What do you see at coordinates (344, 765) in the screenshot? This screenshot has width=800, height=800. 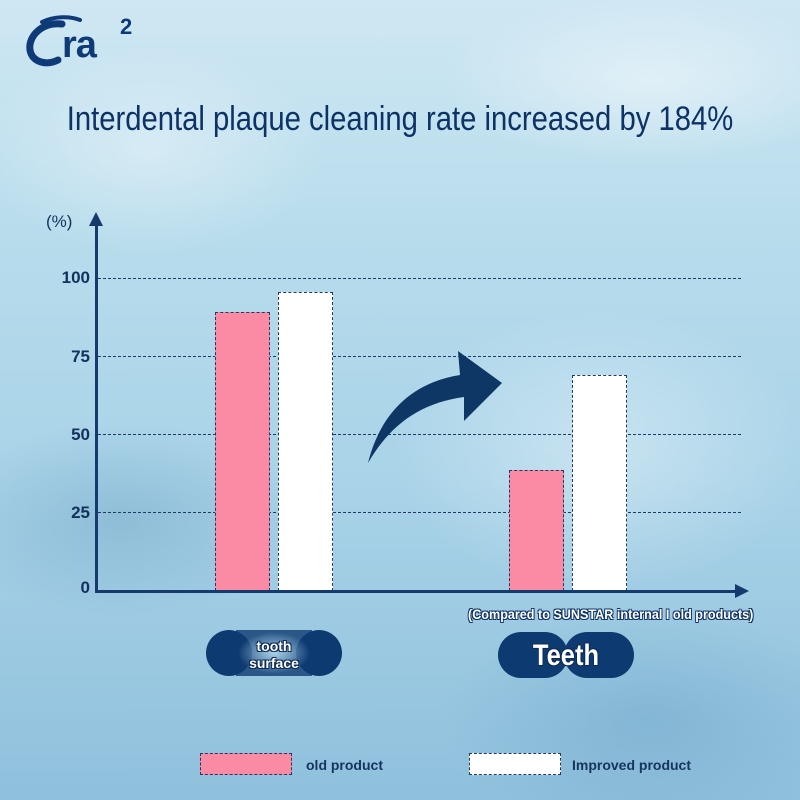 I see `legend-label-old-product: old product` at bounding box center [344, 765].